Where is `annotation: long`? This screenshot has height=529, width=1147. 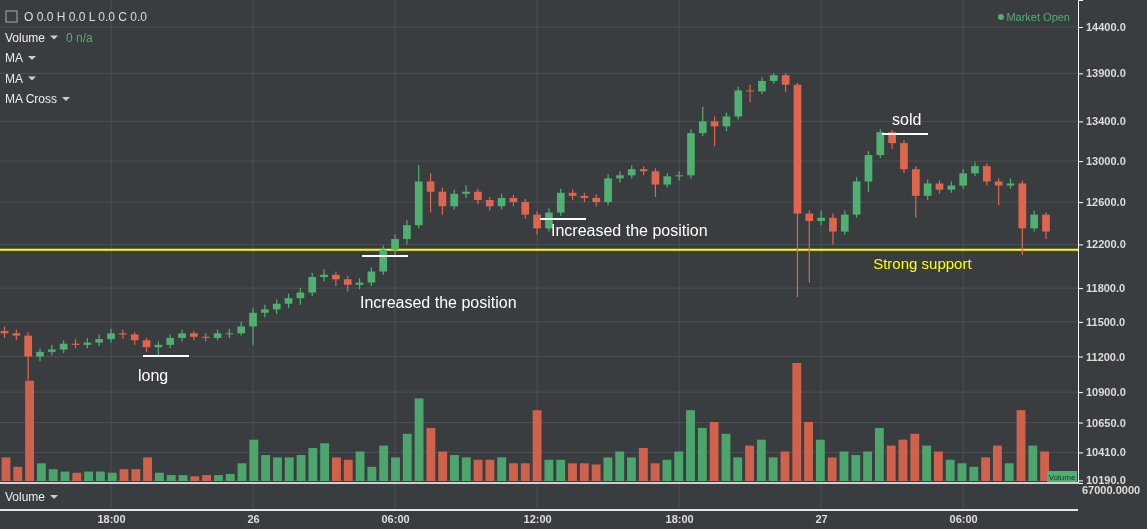
annotation: long is located at coordinates (153, 375).